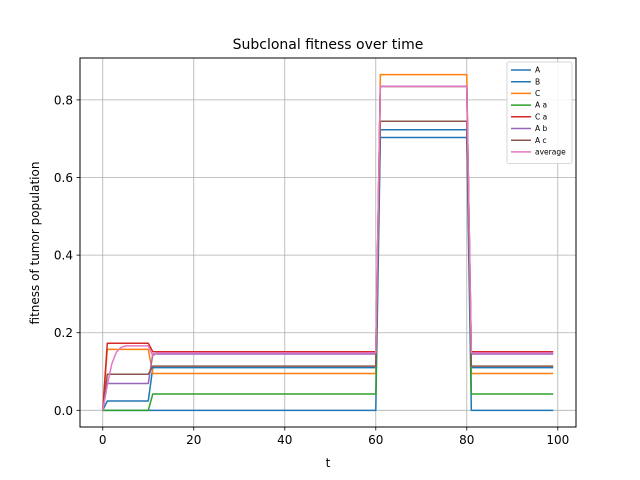 Image resolution: width=640 pixels, height=480 pixels. What do you see at coordinates (538, 70) in the screenshot?
I see `legend-label: A` at bounding box center [538, 70].